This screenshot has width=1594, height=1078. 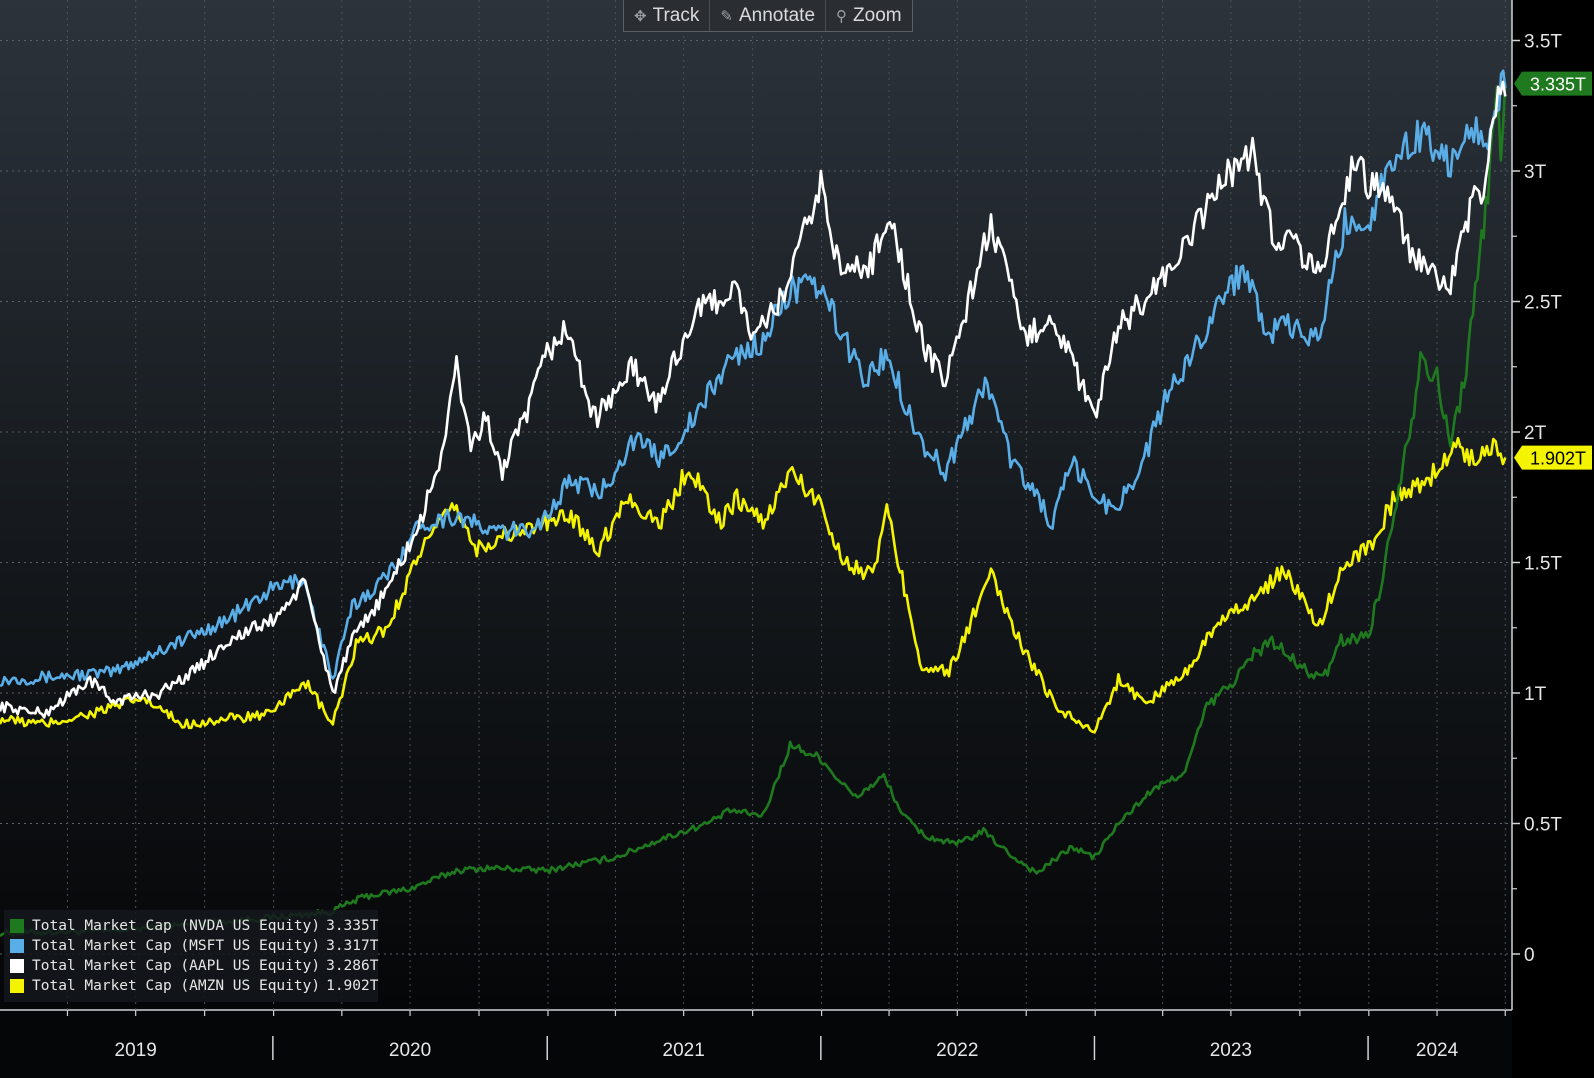 I want to click on badge-label: 1.902T, so click(x=1558, y=459).